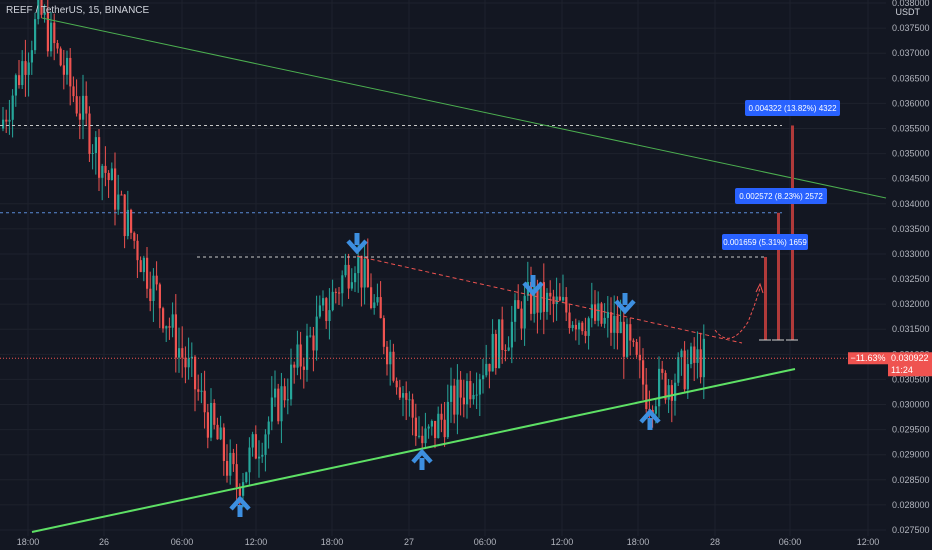 The width and height of the screenshot is (932, 550). Describe the element at coordinates (792, 108) in the screenshot. I see `measure-label-1: 0.004322 (13.82%) 4322` at that location.